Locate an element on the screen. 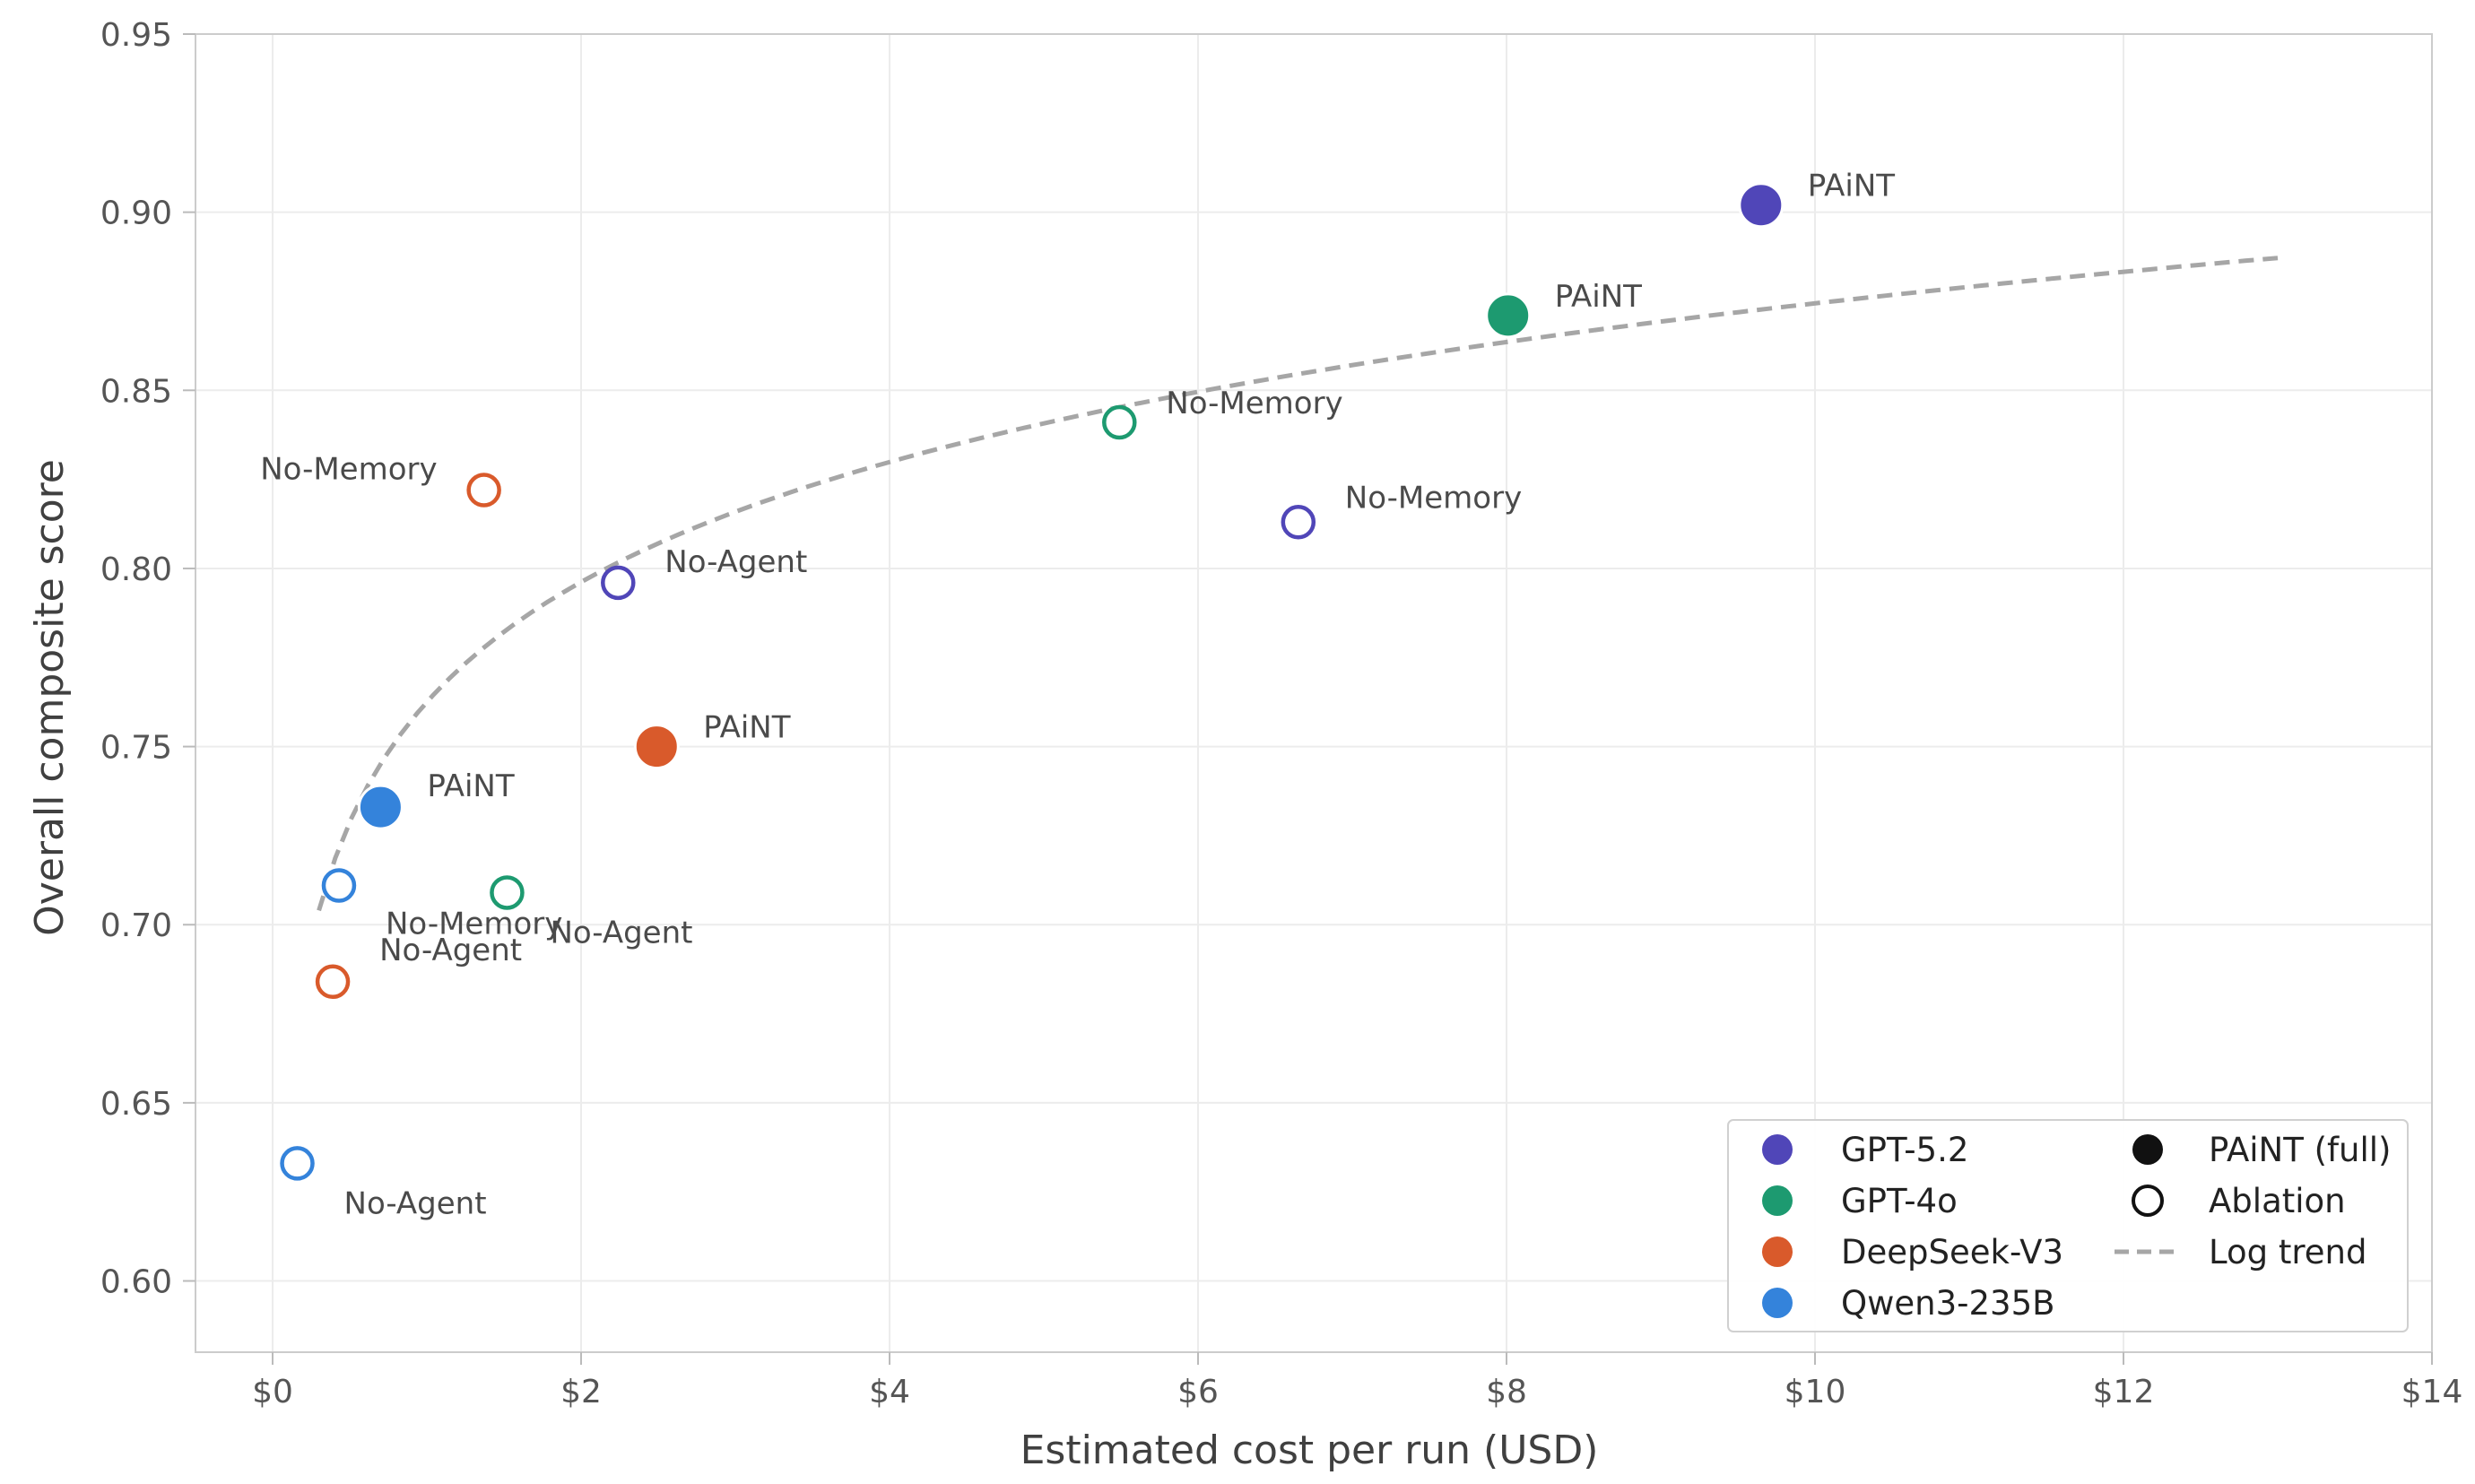 The image size is (2475, 1484). y-tick-label: 0.75 is located at coordinates (136, 749).